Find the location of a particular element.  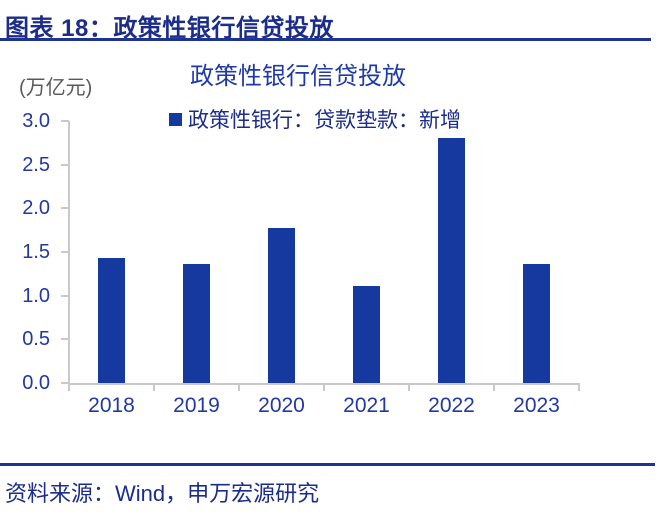

legend-label: 政策性银行：贷款垫款：新增 is located at coordinates (324, 120).